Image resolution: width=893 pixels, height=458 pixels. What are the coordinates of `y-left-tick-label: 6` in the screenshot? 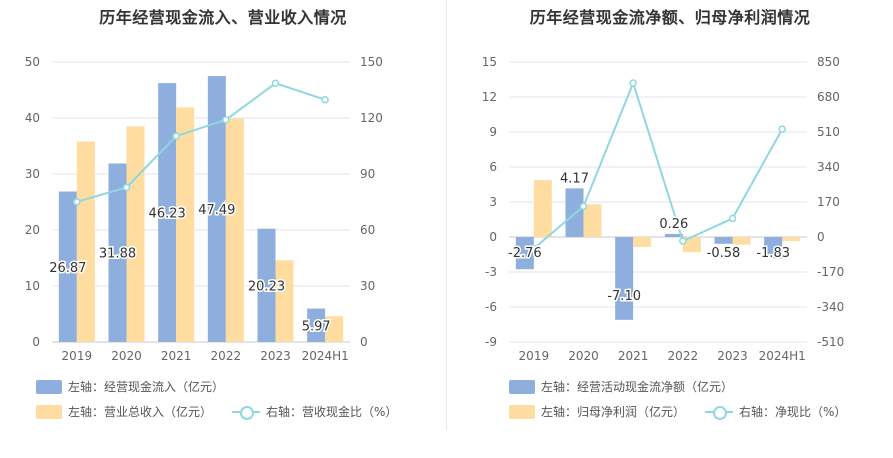 It's located at (493, 167).